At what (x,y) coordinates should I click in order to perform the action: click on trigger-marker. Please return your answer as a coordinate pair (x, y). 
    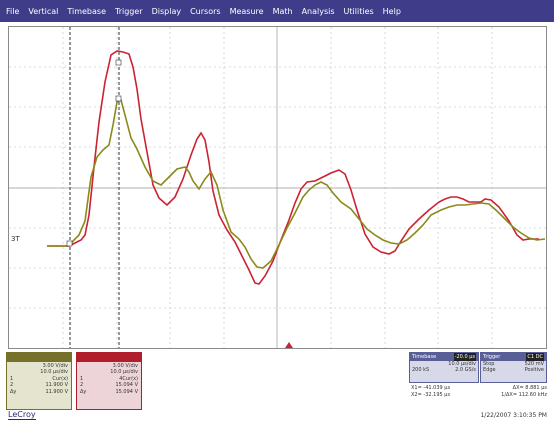
    Looking at the image, I should click on (289, 345).